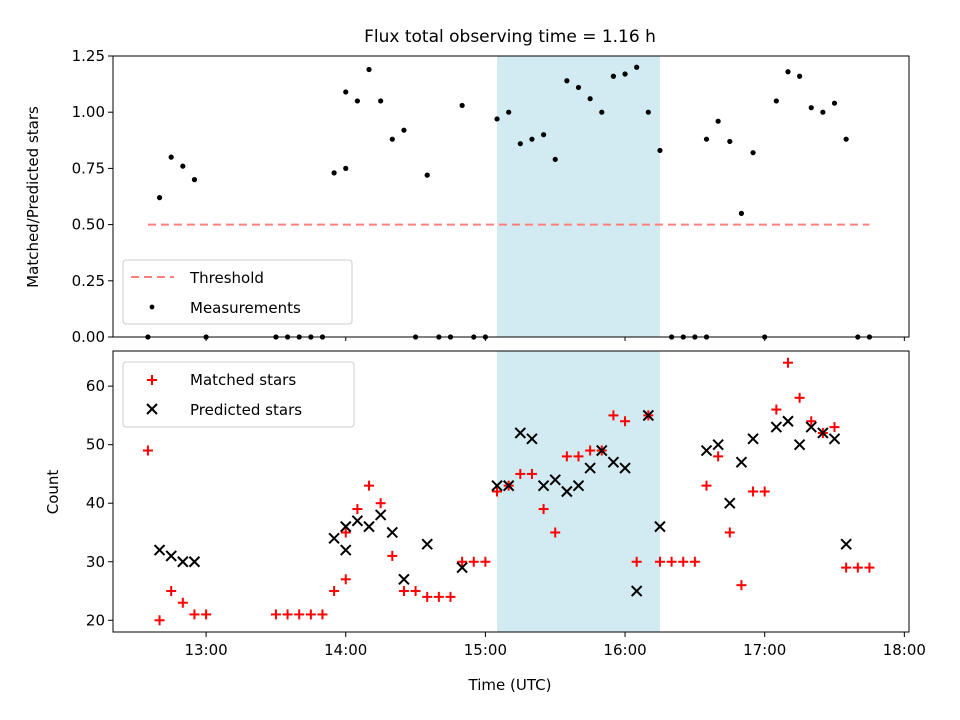  What do you see at coordinates (95, 445) in the screenshot?
I see `bottom-y-tick-label: 50` at bounding box center [95, 445].